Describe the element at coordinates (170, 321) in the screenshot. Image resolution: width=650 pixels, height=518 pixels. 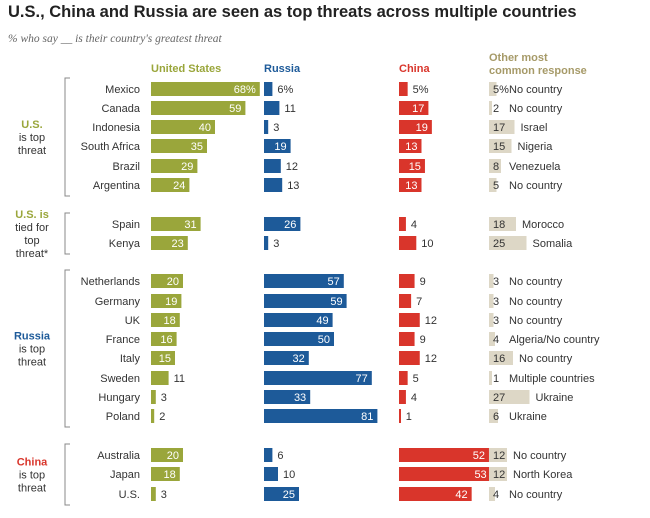
I see `value-label-us: 18` at that location.